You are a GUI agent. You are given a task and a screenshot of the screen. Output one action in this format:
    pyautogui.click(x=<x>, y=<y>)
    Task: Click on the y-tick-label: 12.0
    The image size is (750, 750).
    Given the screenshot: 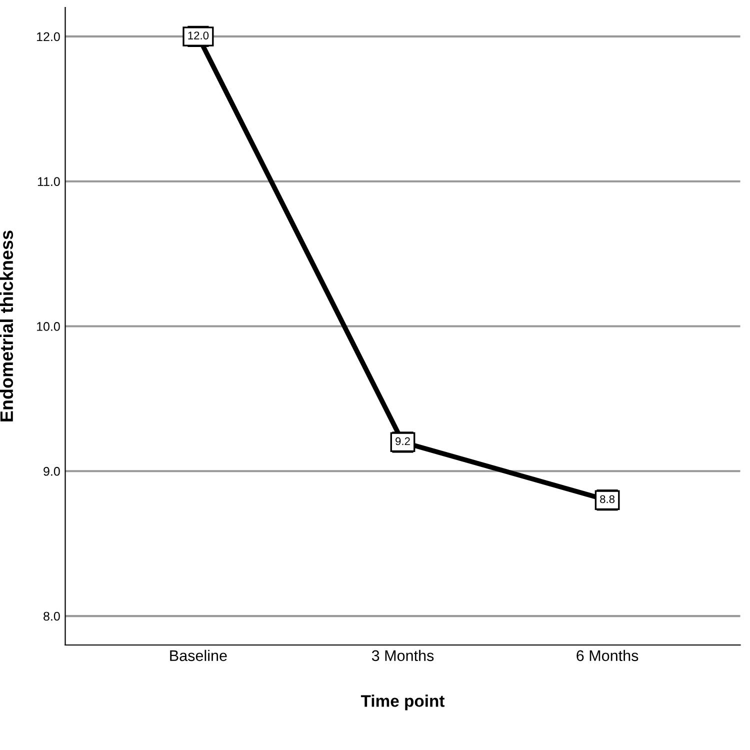 What is the action you would take?
    pyautogui.click(x=48, y=37)
    